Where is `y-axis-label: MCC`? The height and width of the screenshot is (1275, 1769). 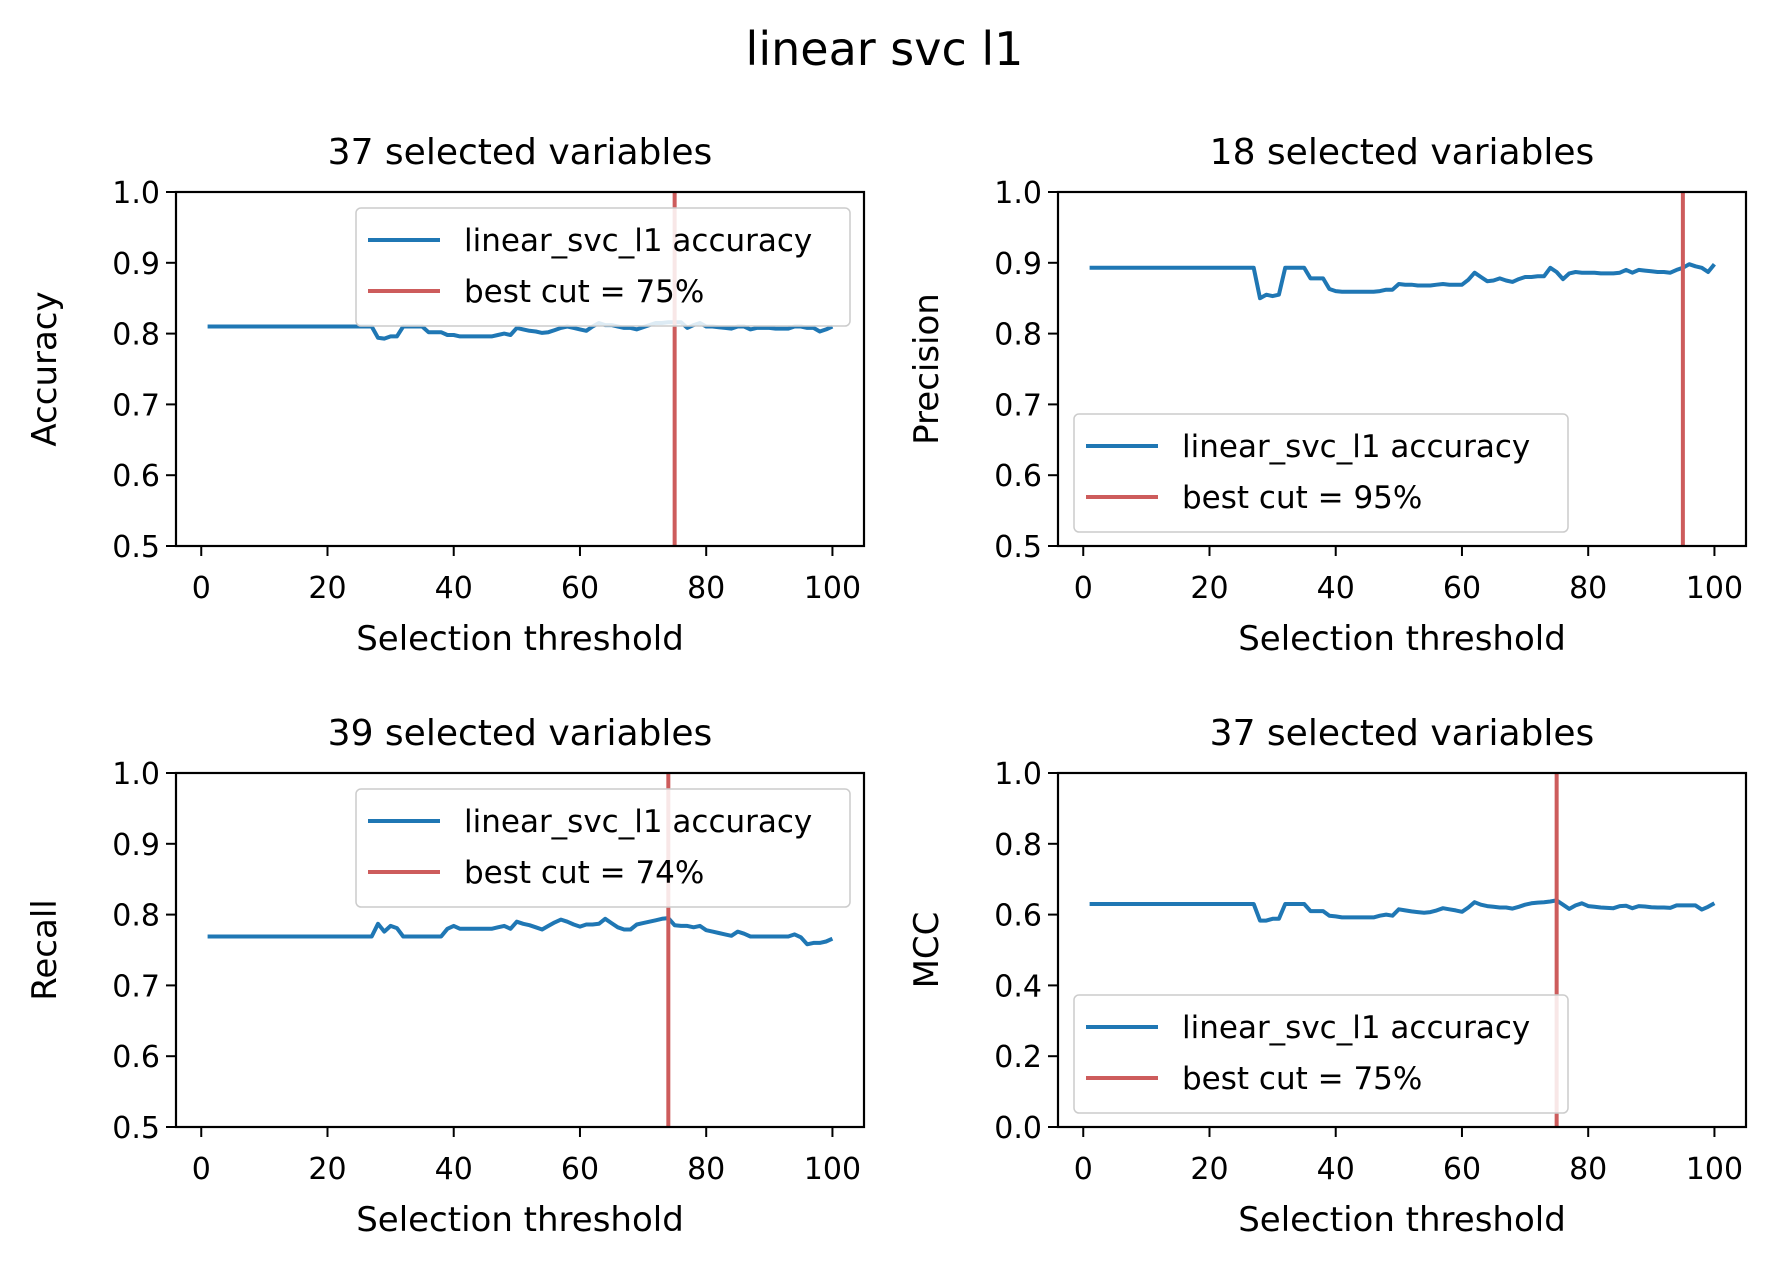
y-axis-label: MCC is located at coordinates (927, 950).